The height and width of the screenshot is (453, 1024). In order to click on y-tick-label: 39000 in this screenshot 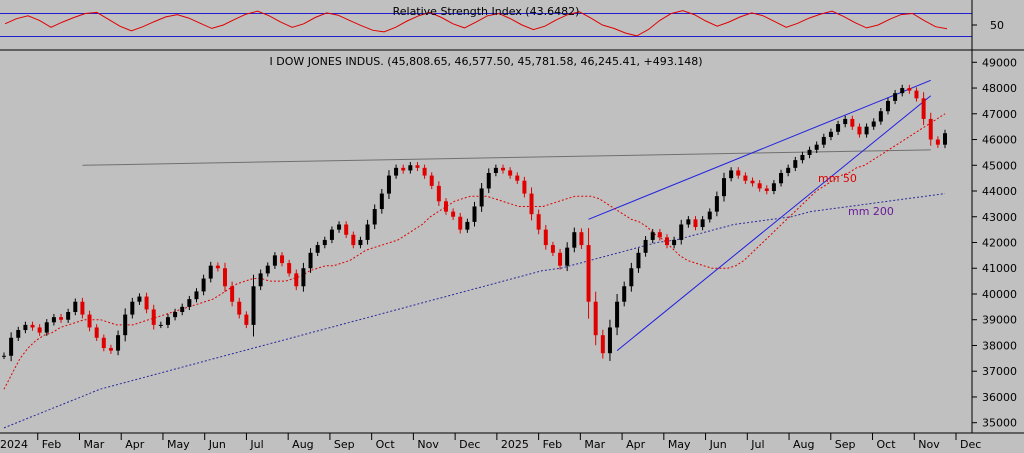, I will do `click(999, 320)`.